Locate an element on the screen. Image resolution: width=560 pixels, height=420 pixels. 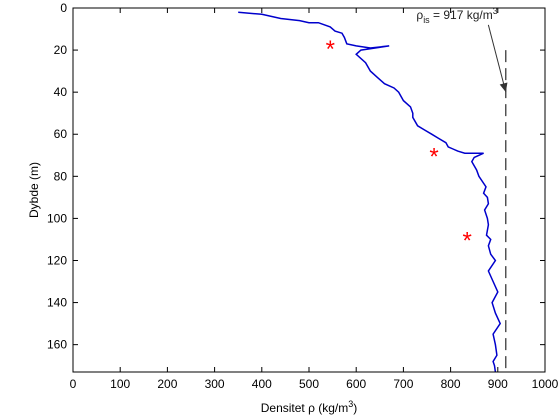
x-tick-label: 900 is located at coordinates (498, 384).